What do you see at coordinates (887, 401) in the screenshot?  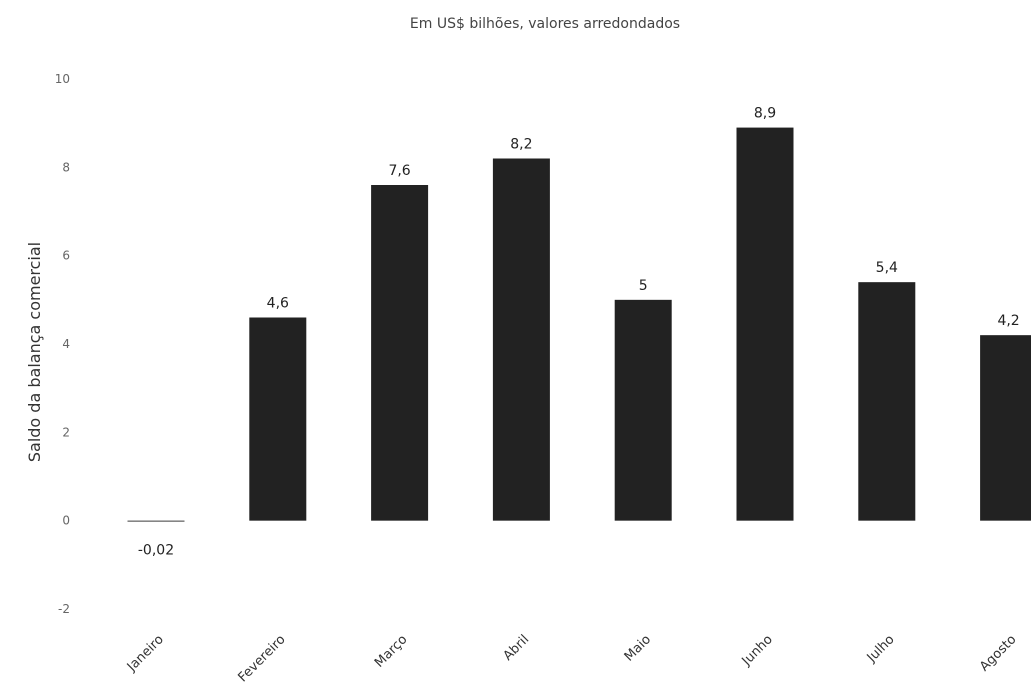 I see `bar-julho` at bounding box center [887, 401].